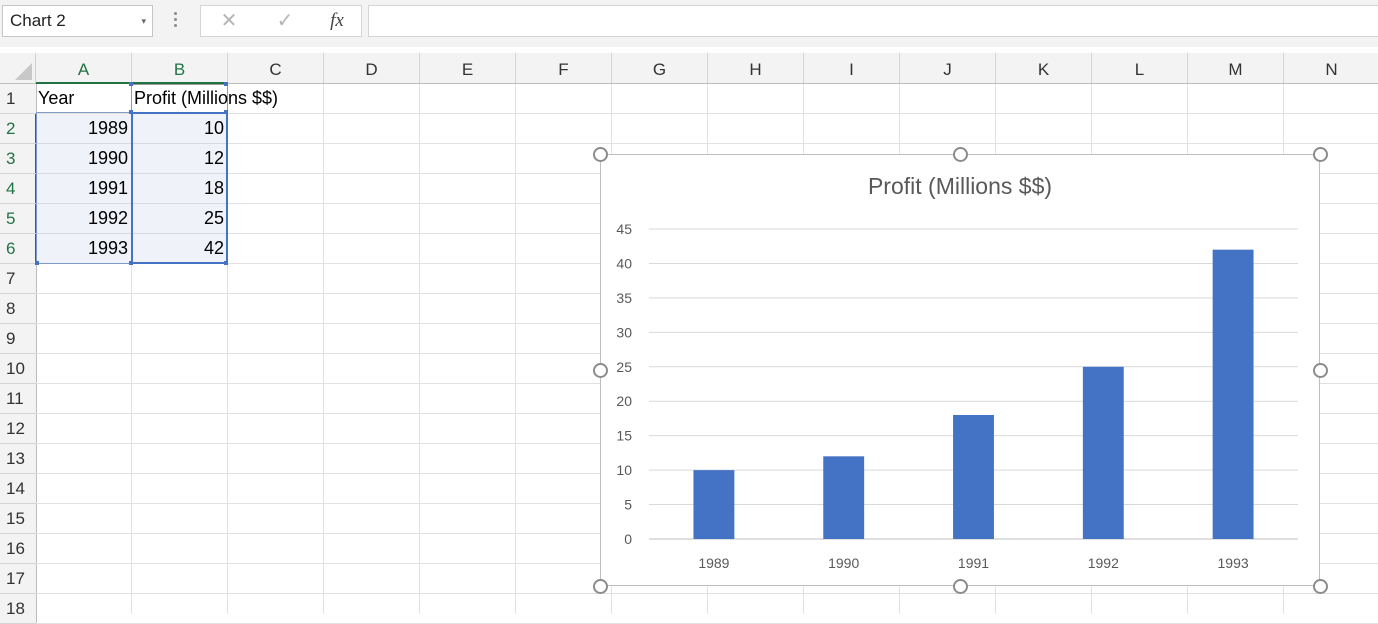 This screenshot has width=1378, height=624. What do you see at coordinates (624, 229) in the screenshot?
I see `y-tick-label: 45` at bounding box center [624, 229].